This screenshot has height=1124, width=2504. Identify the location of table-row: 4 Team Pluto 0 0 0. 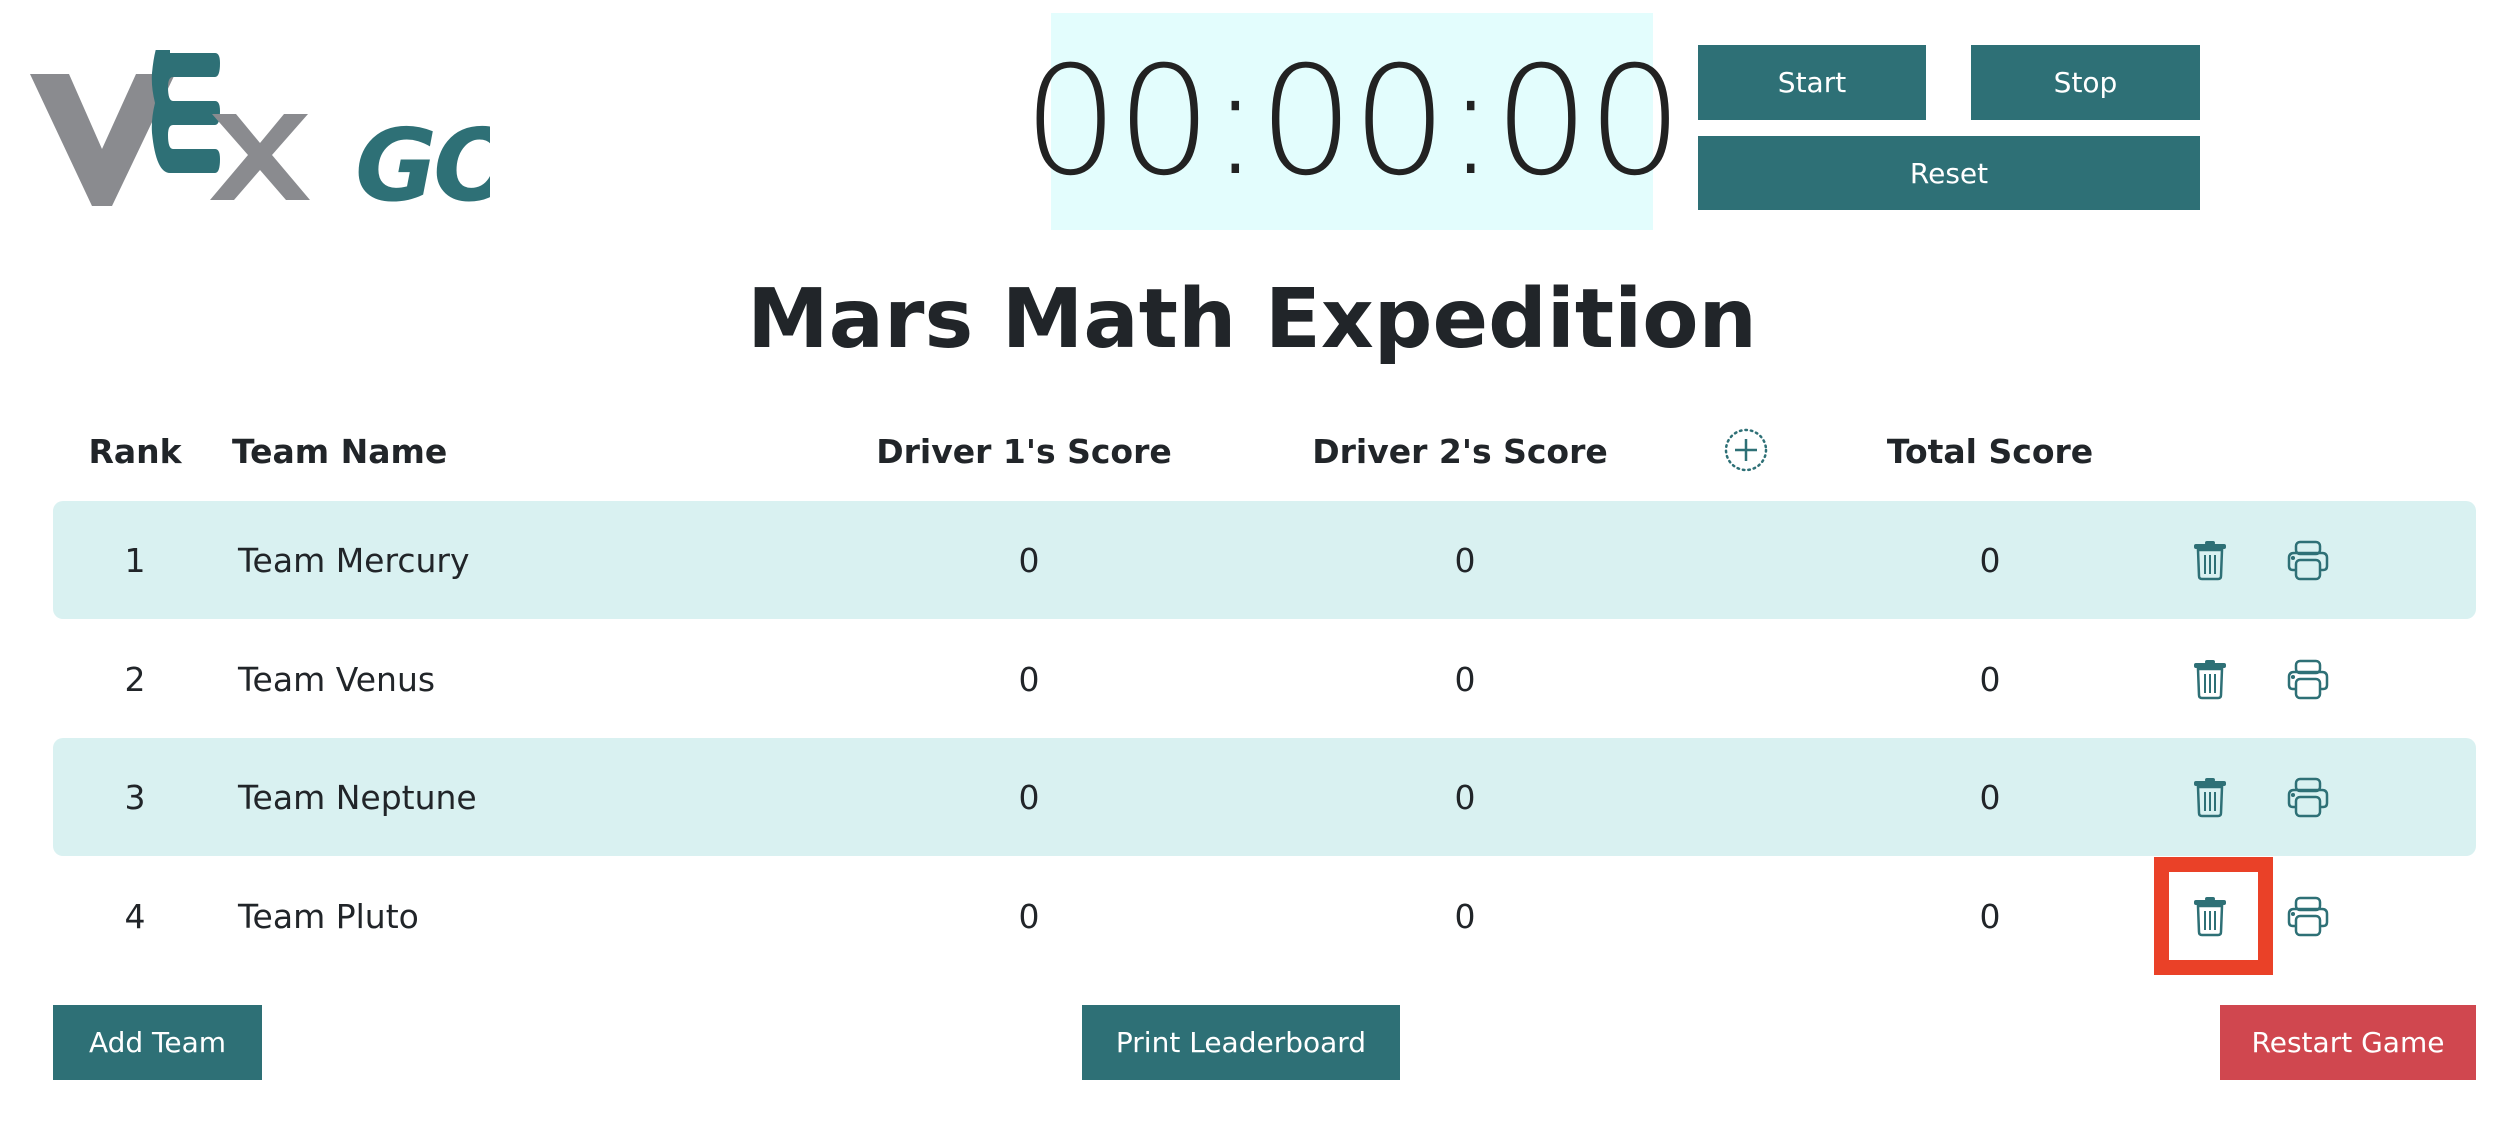
(1264, 916).